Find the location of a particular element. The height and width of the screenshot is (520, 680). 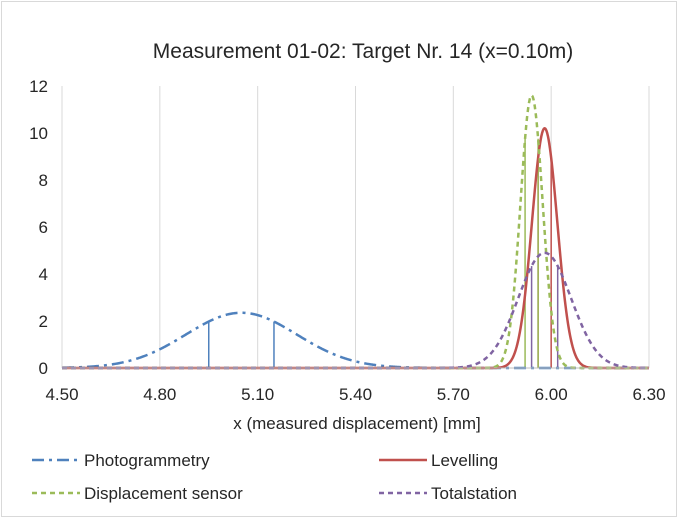

legend-item-levelling: Levelling is located at coordinates (438, 460).